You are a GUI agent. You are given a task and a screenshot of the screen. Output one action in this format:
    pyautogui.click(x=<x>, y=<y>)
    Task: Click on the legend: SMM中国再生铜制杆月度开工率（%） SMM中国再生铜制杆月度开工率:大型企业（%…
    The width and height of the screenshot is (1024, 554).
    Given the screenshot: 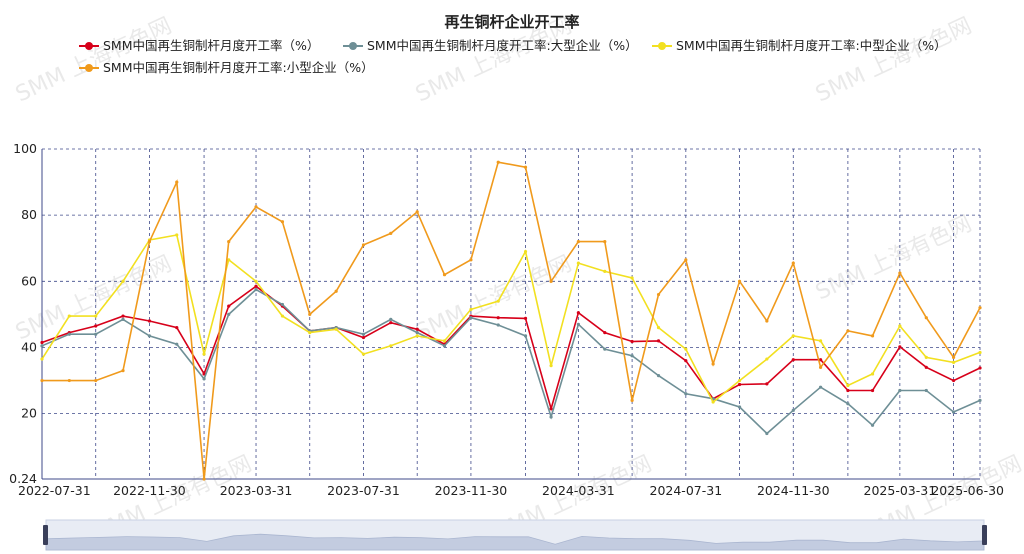 What is the action you would take?
    pyautogui.click(x=513, y=56)
    